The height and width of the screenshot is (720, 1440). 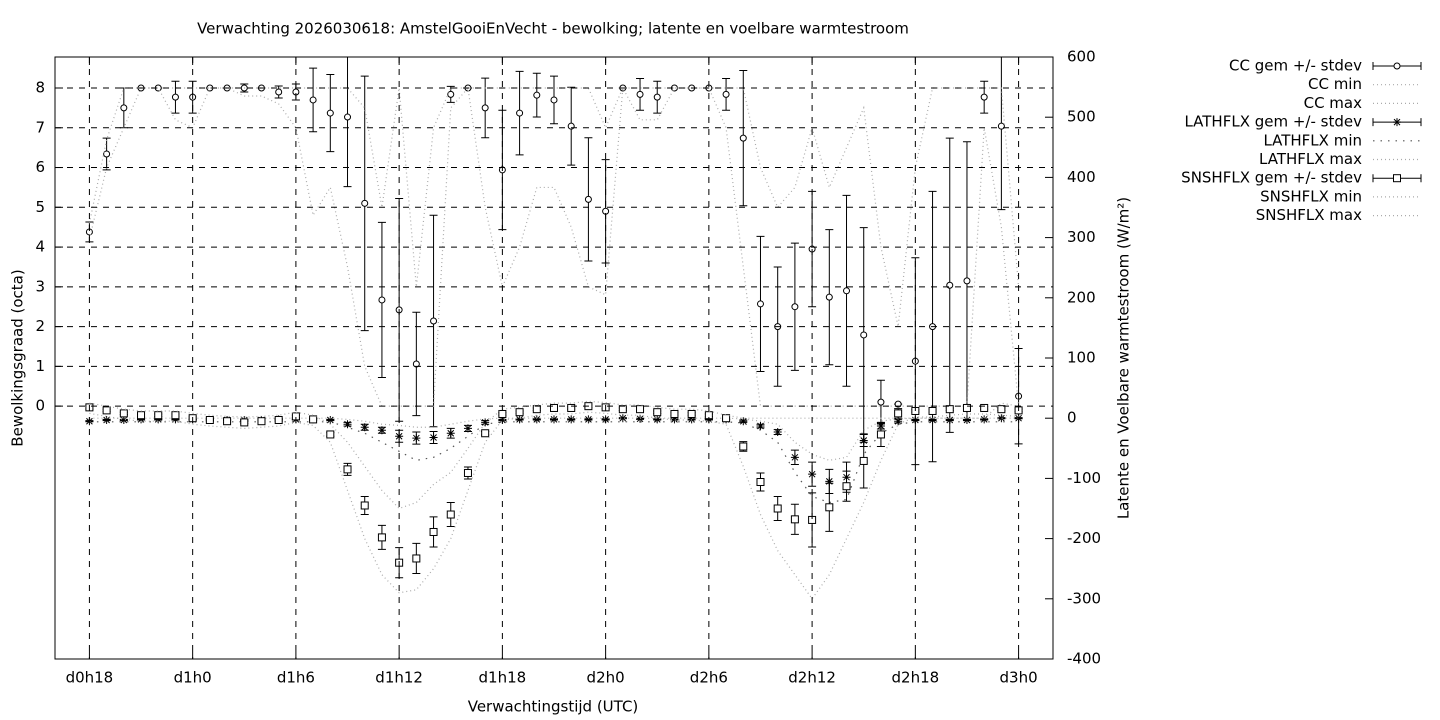 What do you see at coordinates (1081, 237) in the screenshot?
I see `y2-tick-label: 300` at bounding box center [1081, 237].